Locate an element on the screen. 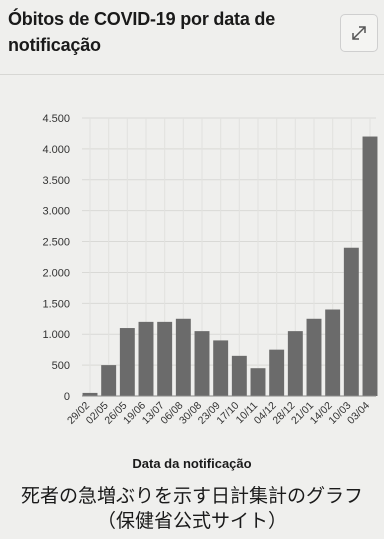  y-tick-label: 1.000 is located at coordinates (56, 335).